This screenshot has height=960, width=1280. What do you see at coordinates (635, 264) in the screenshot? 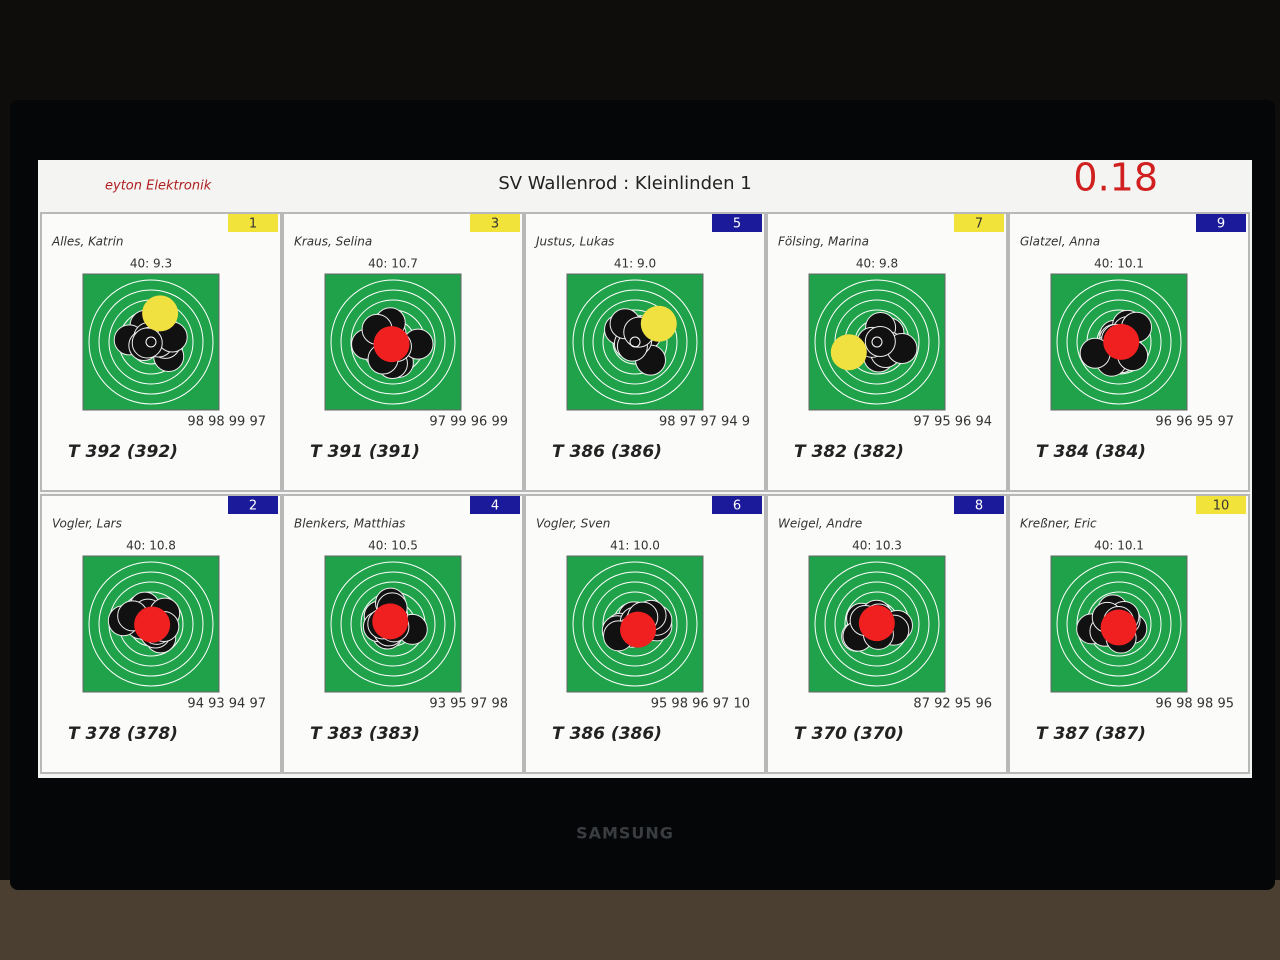
I see `last-shot: 41: 9.0` at bounding box center [635, 264].